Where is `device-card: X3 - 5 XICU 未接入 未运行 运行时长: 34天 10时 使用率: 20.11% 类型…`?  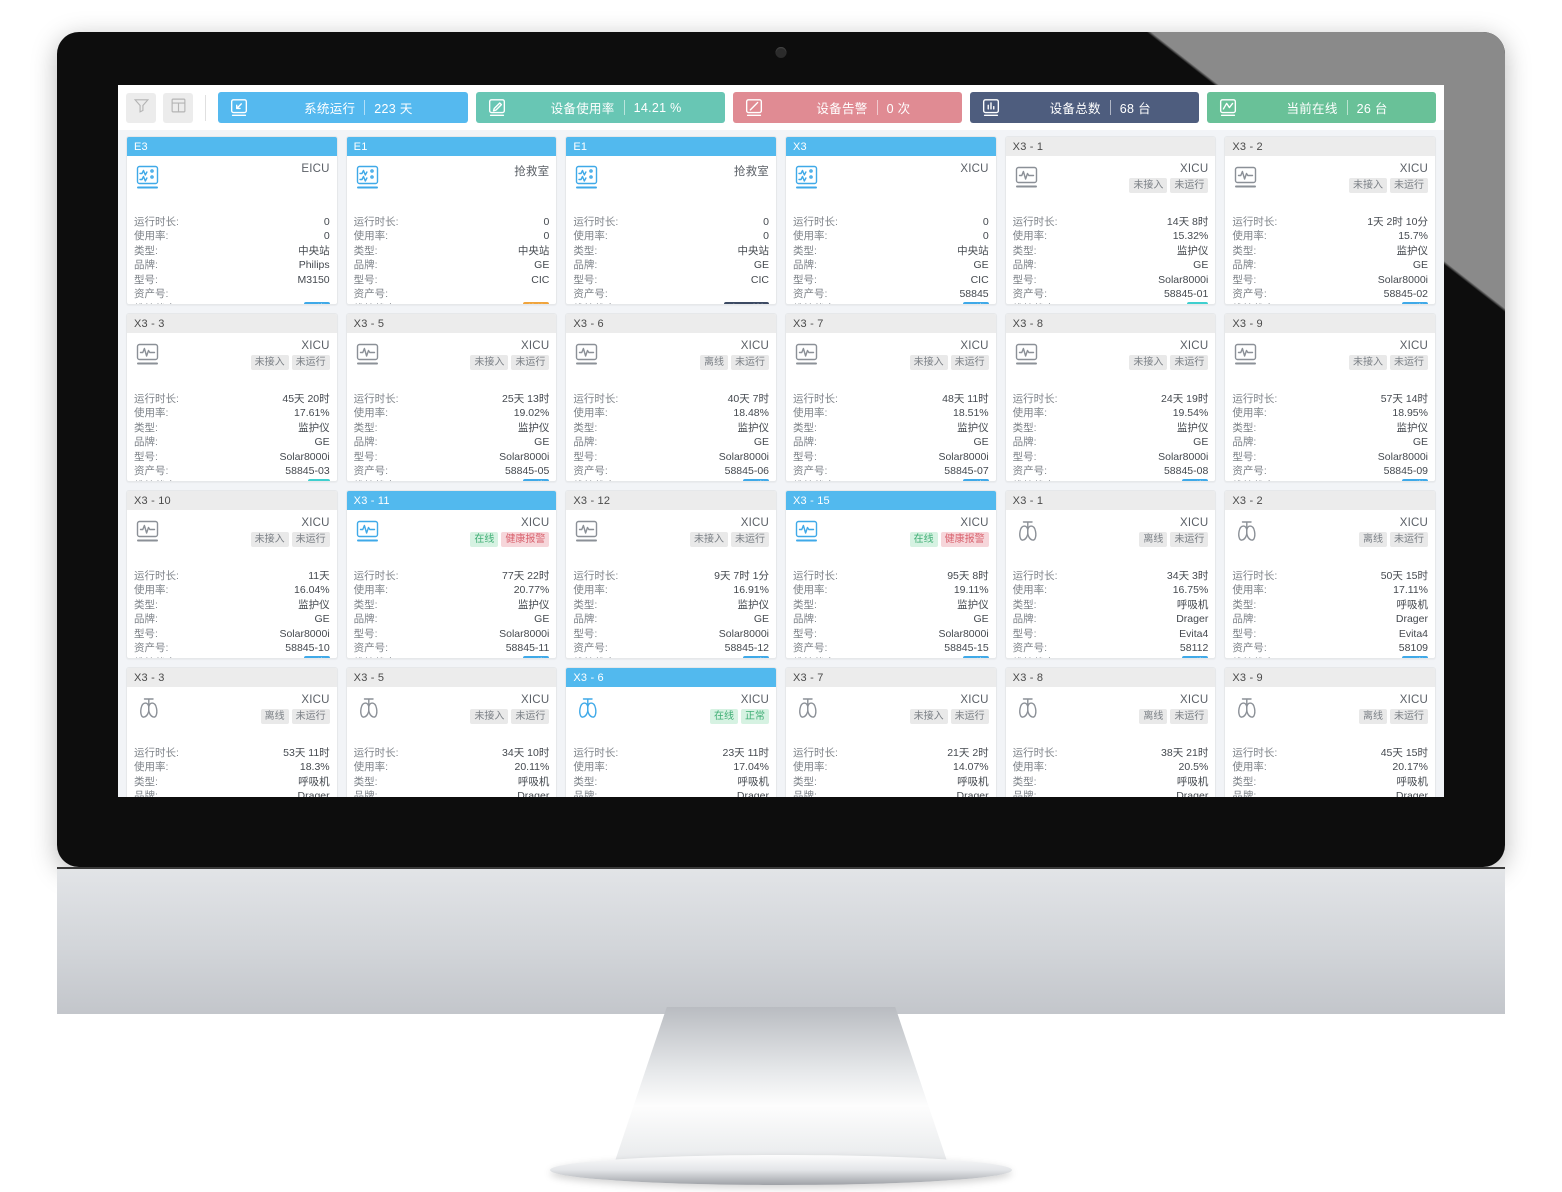
device-card: X3 - 5 XICU 未接入 未运行 运行时长: 34天 10时 使用率: 20.11% 类型… is located at coordinates (451, 732).